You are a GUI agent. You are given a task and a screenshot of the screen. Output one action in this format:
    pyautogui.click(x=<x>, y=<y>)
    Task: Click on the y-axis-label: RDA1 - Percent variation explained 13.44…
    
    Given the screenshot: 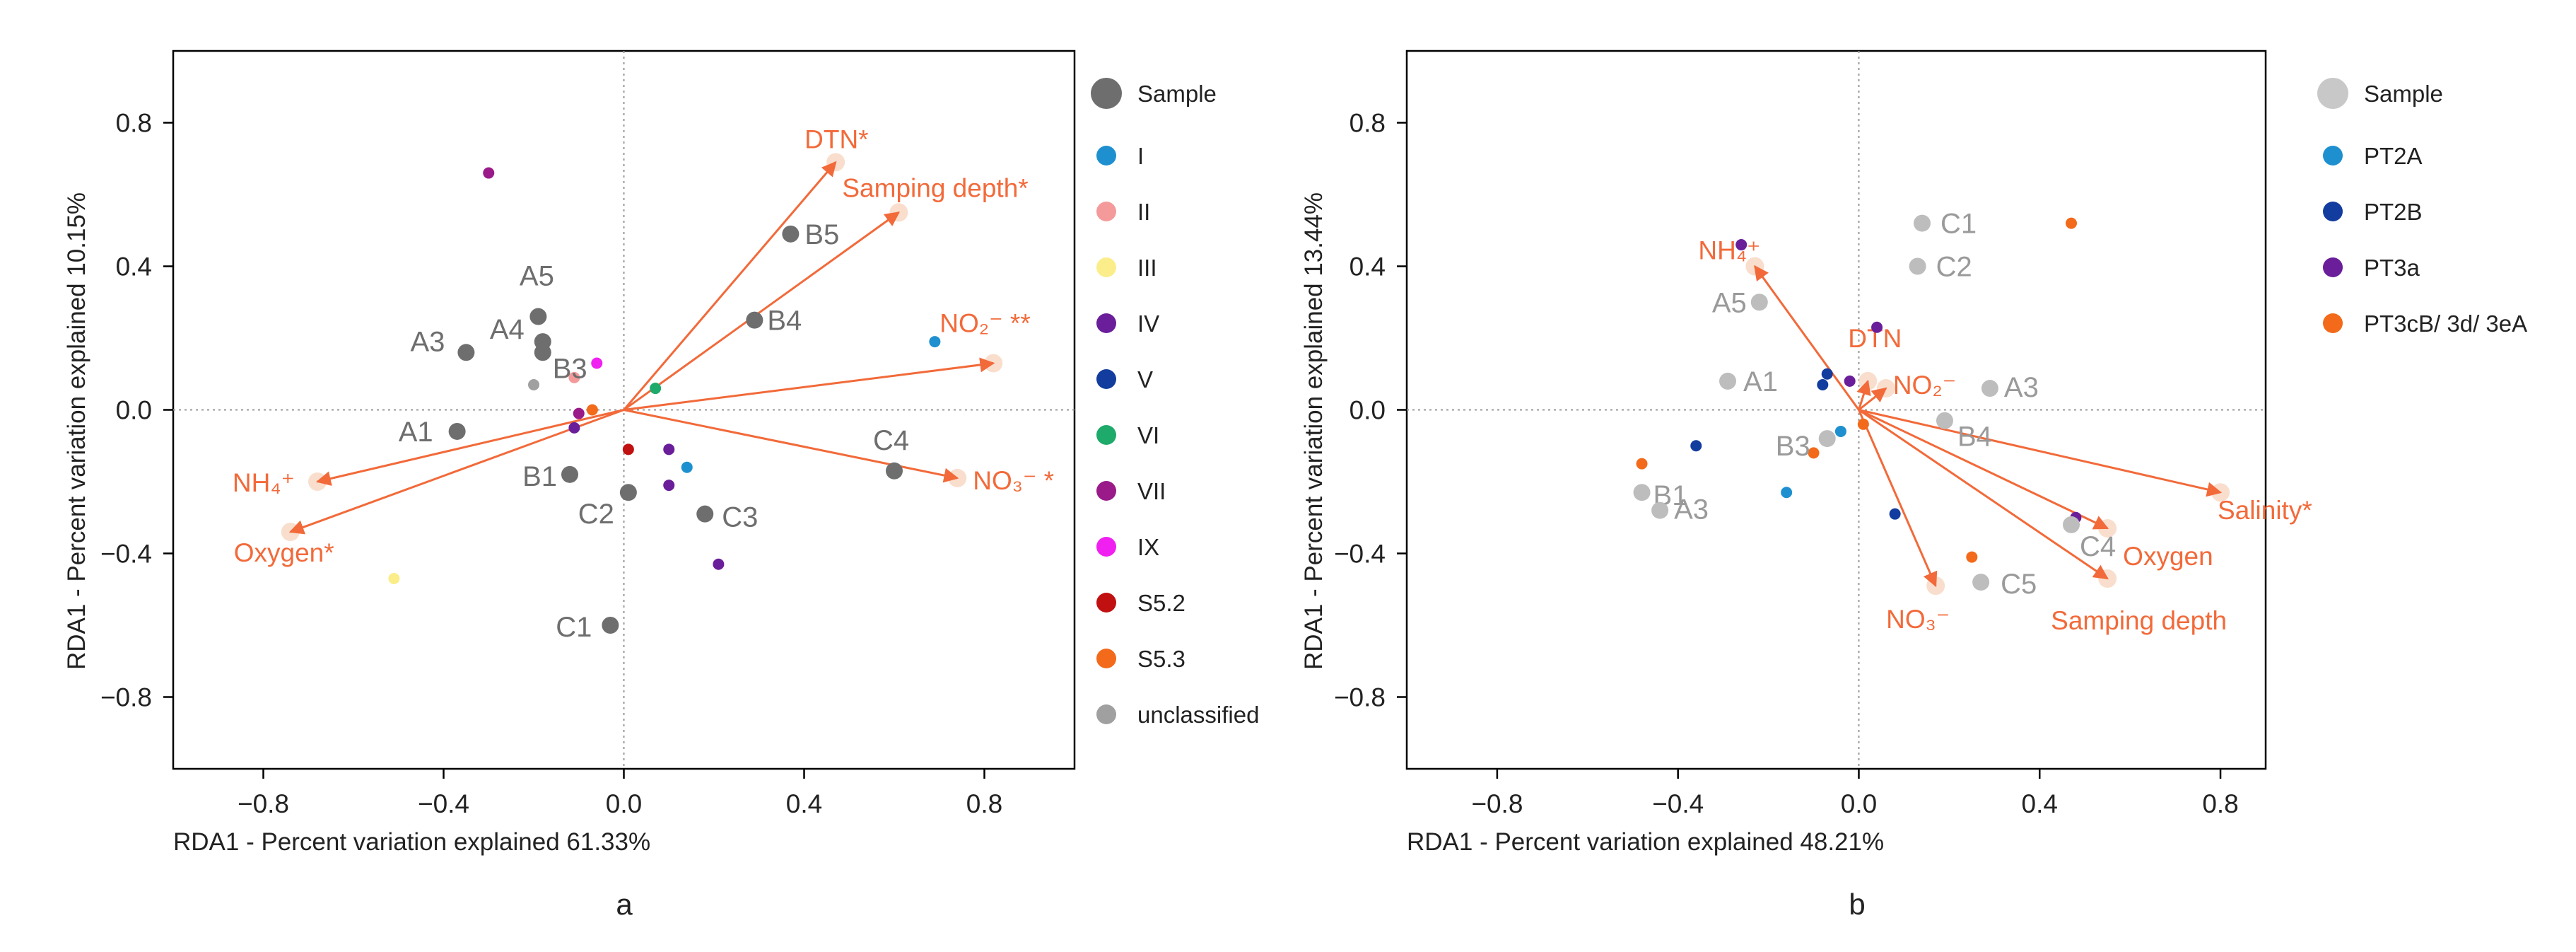 What is the action you would take?
    pyautogui.click(x=1314, y=431)
    